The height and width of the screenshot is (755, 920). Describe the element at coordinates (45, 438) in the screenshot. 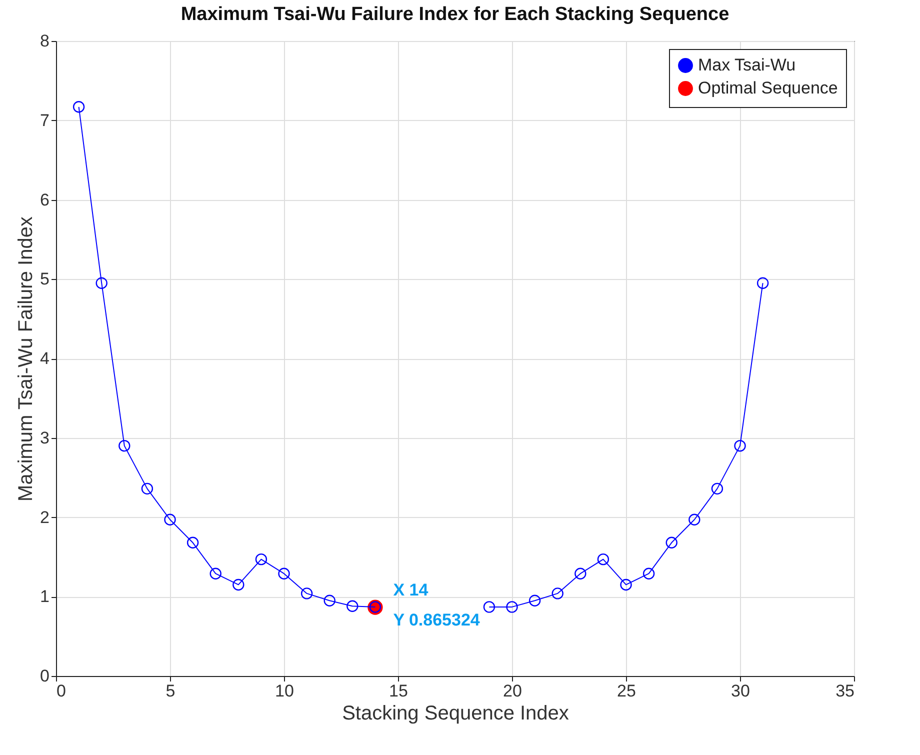

I see `y-tick-label: 3` at that location.